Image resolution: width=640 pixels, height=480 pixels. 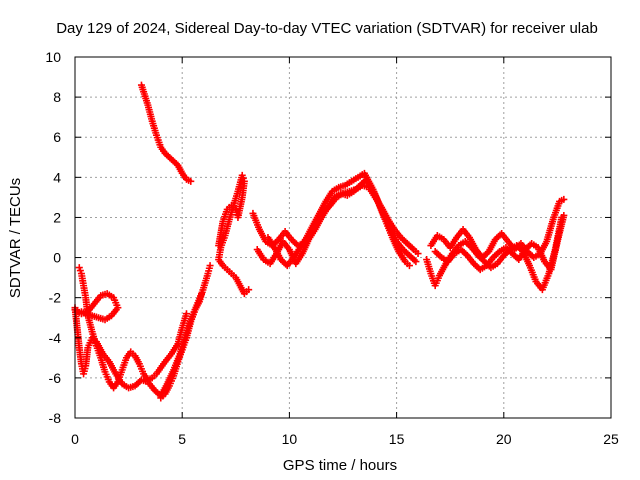 I want to click on y-tick-label: 10, so click(x=53, y=57).